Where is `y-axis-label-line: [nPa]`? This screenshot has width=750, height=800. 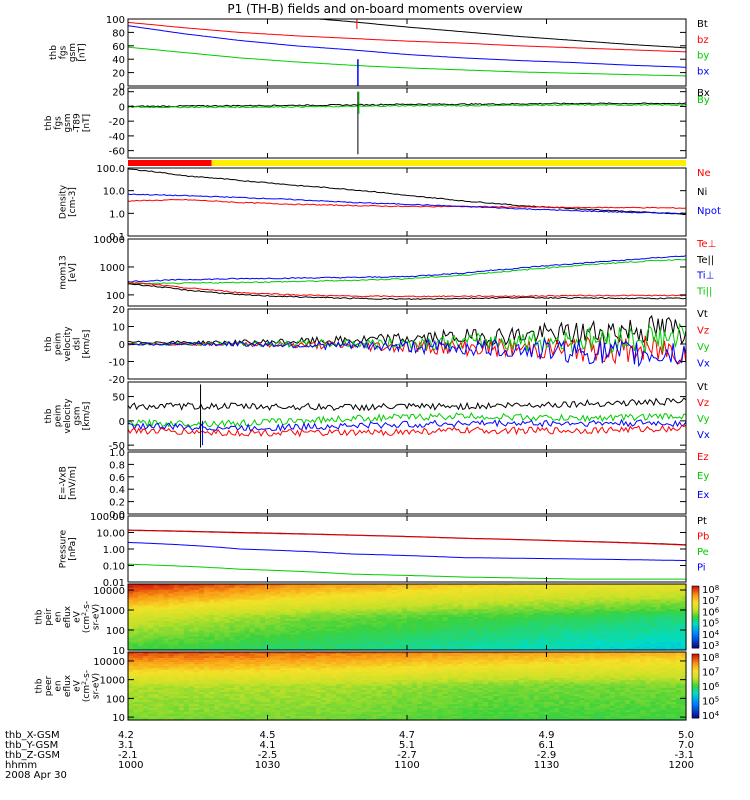 y-axis-label-line: [nPa] is located at coordinates (73, 548).